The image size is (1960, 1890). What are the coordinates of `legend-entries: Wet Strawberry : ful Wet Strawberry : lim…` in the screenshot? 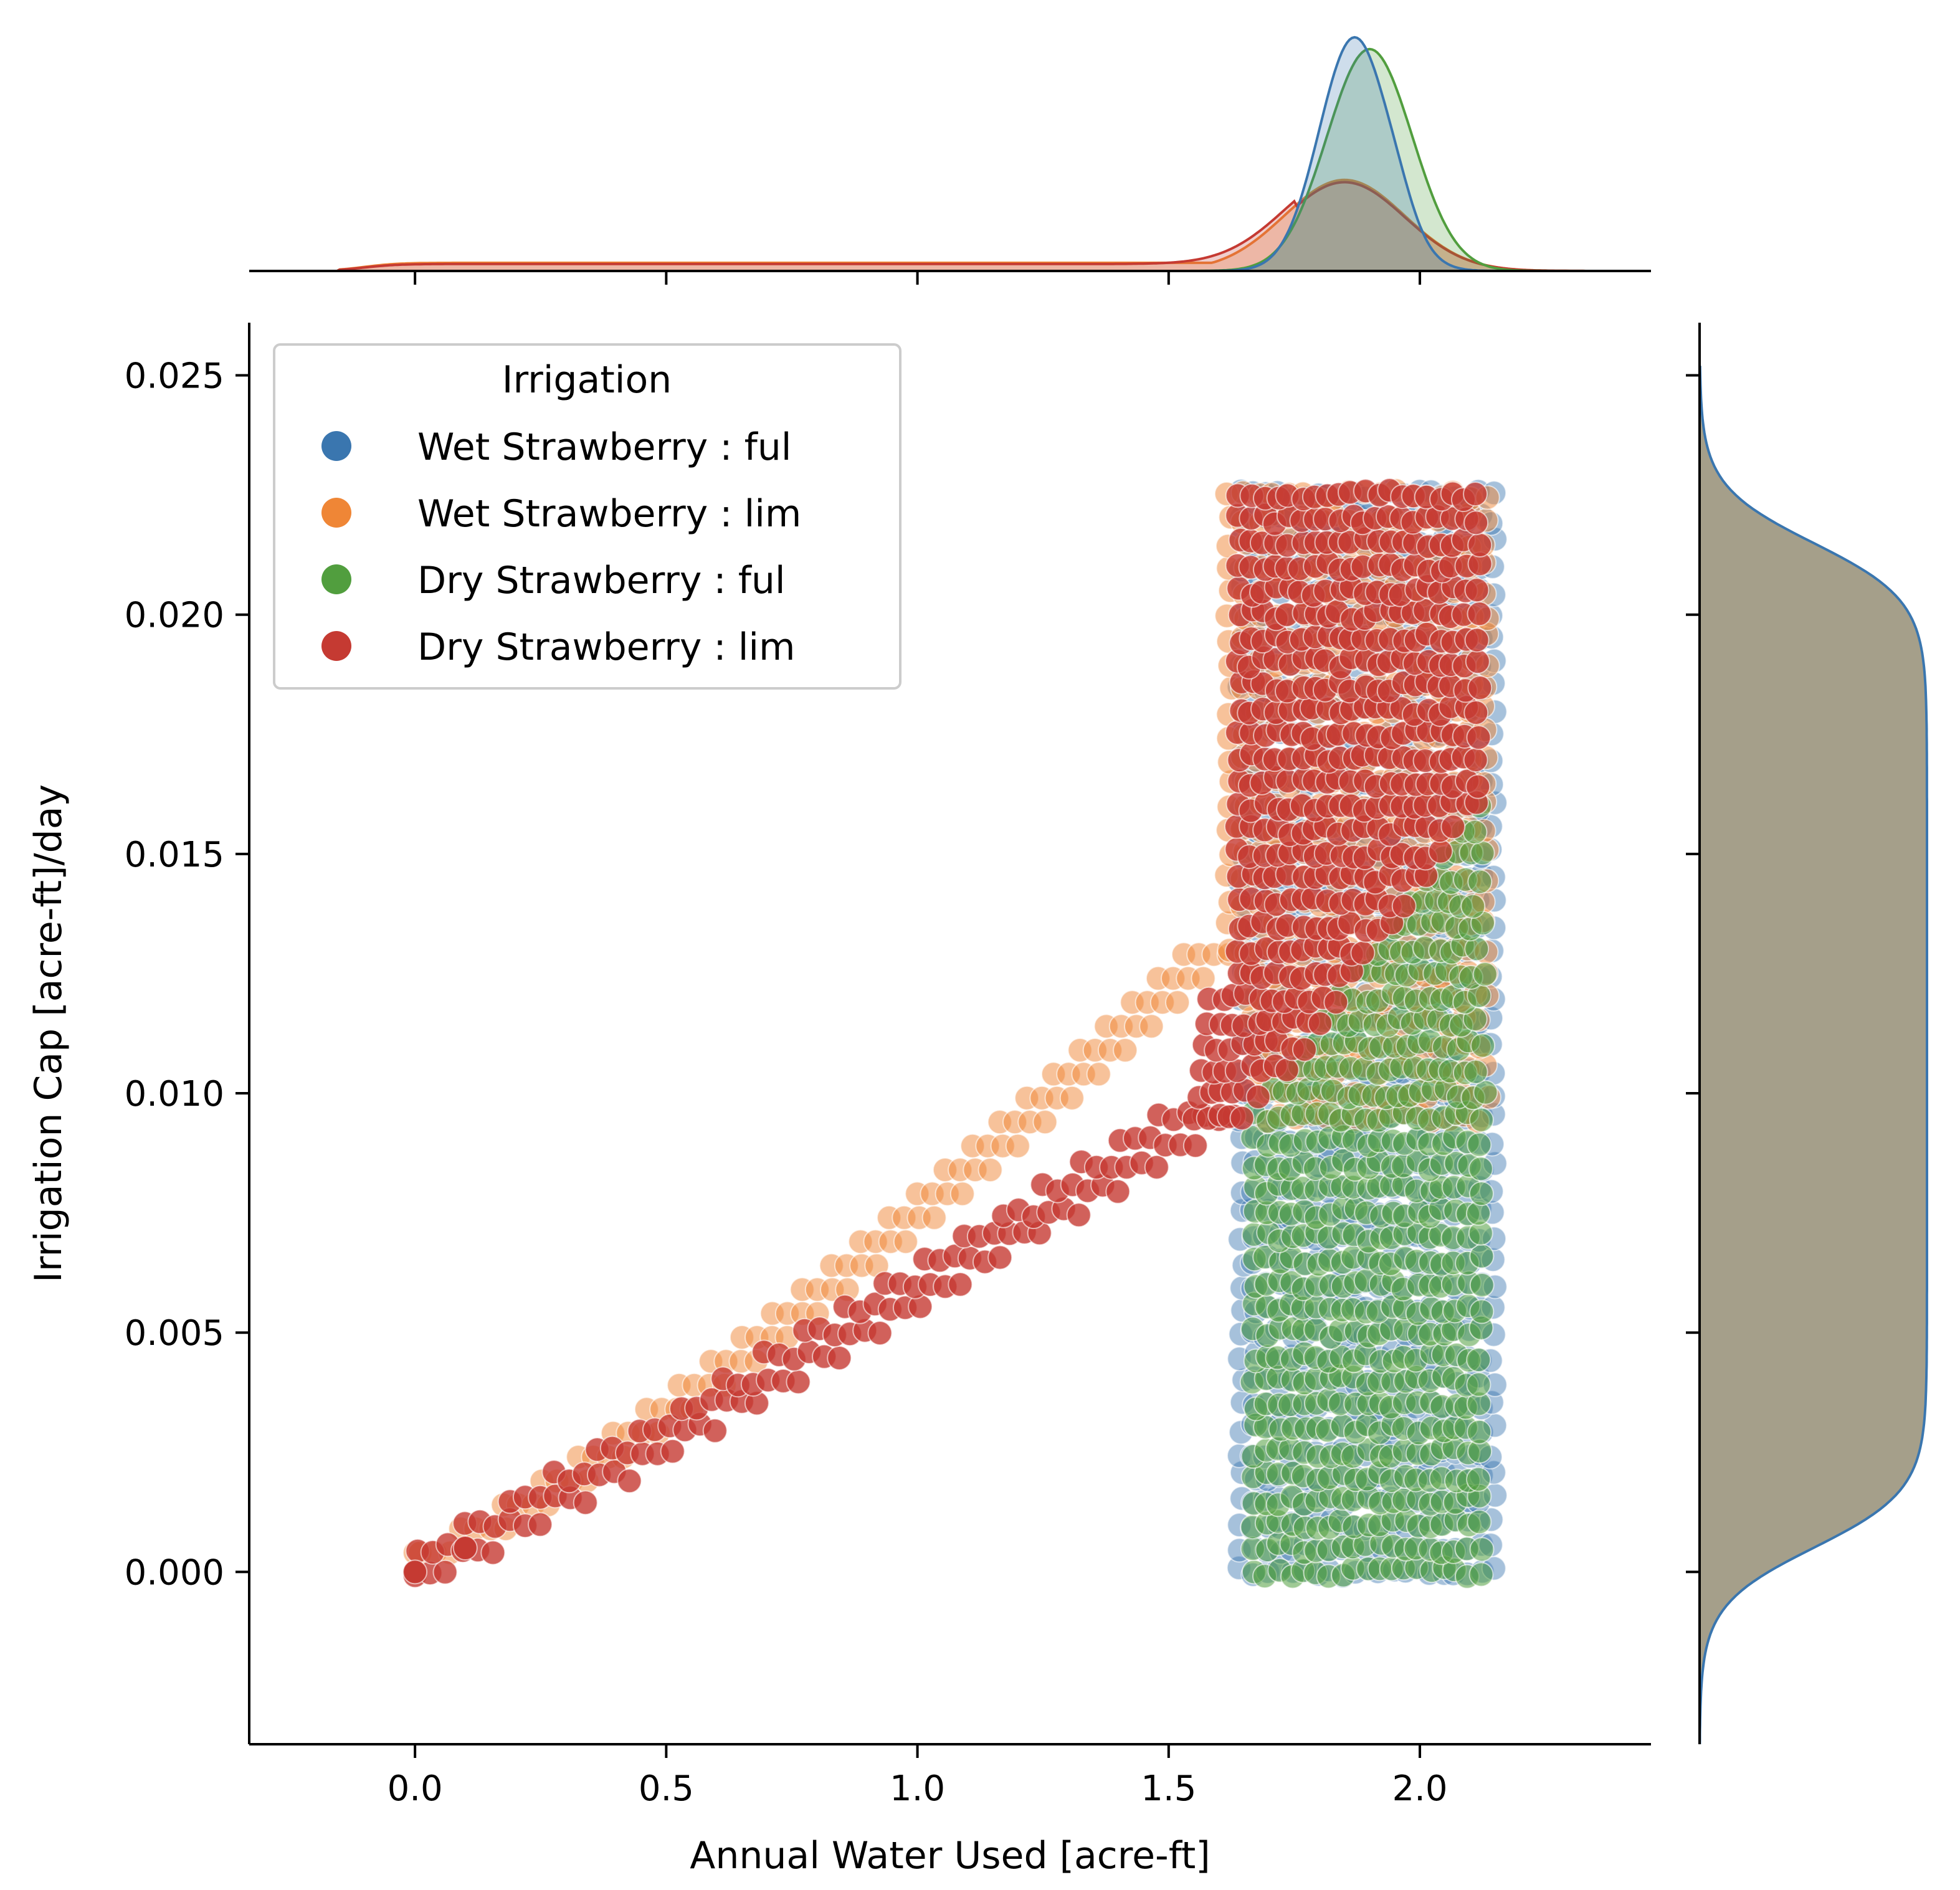 It's located at (561, 547).